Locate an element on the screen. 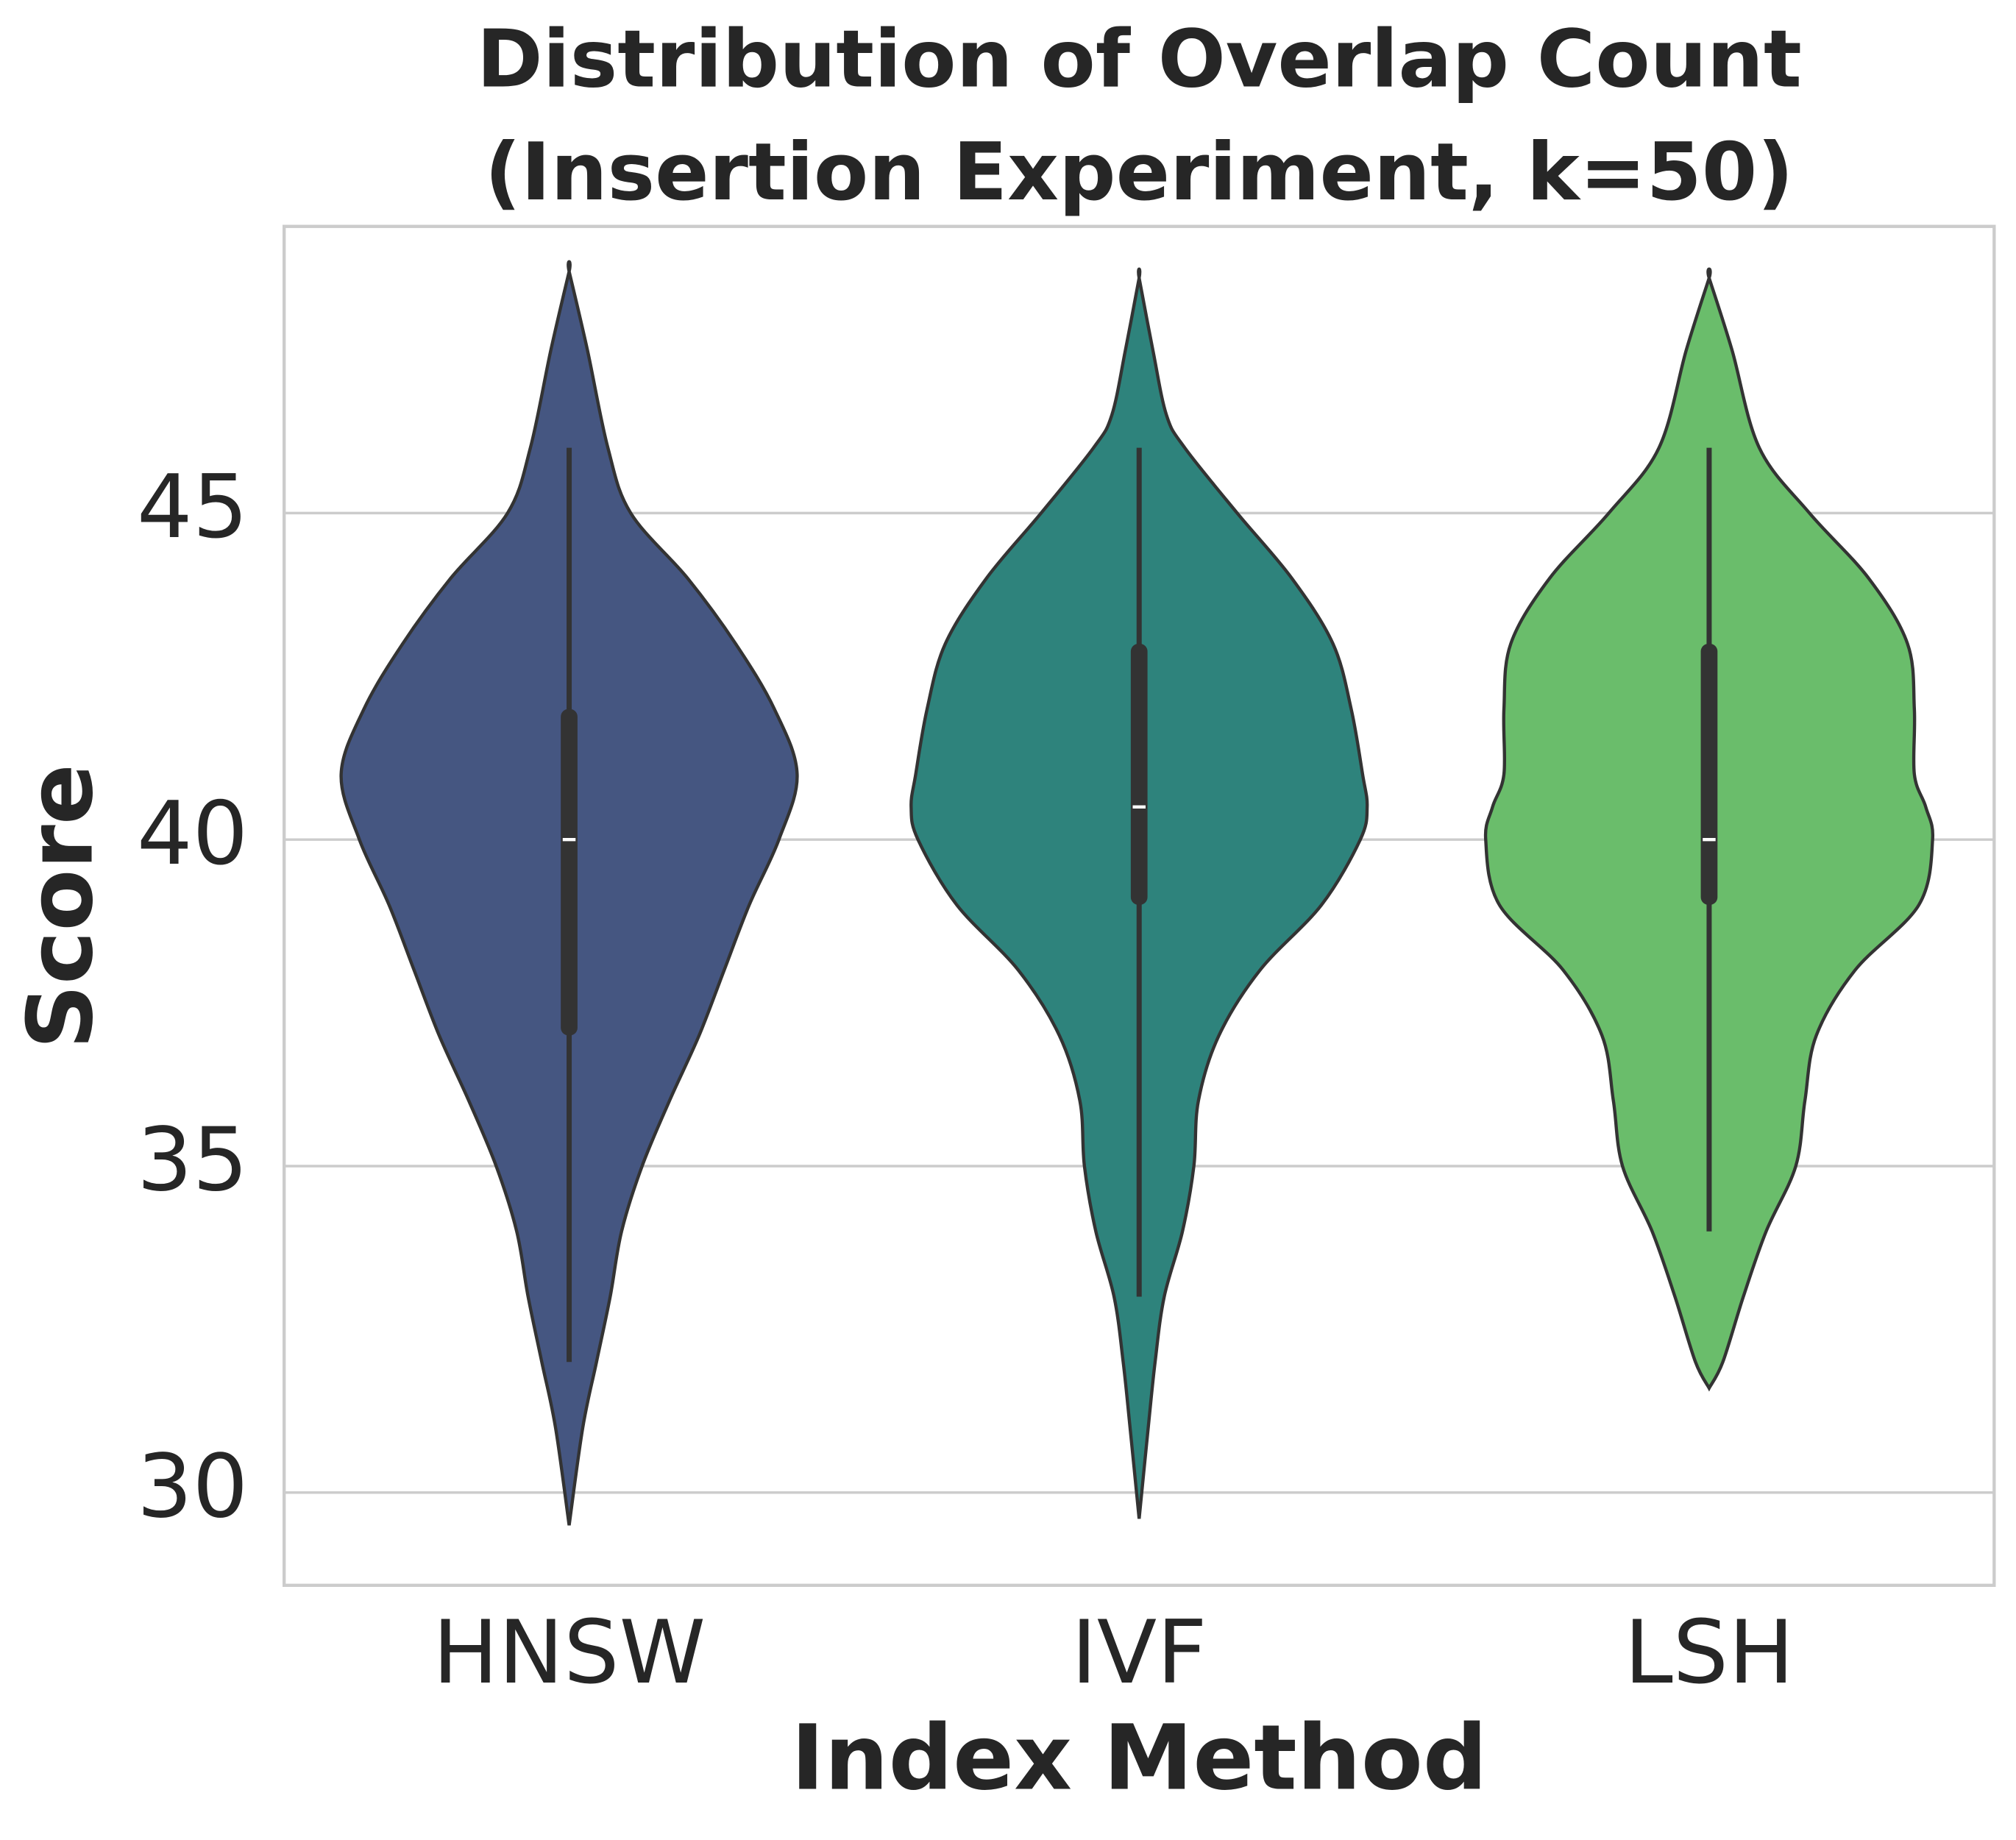 The image size is (2016, 1840). chart-title: (Insertion Experiment, k=50) is located at coordinates (1139, 172).